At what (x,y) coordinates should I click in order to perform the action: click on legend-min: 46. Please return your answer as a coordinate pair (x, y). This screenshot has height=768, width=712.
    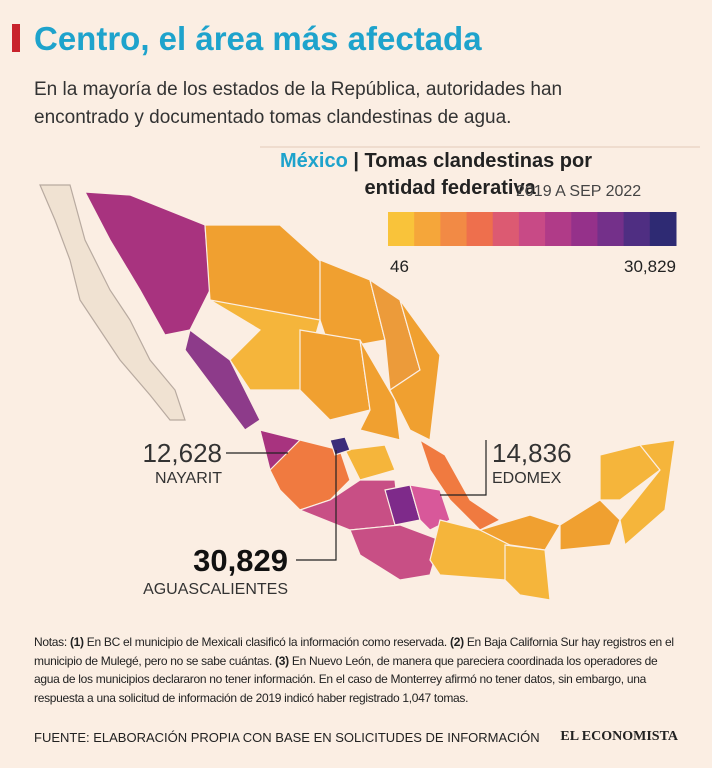
    Looking at the image, I should click on (399, 266).